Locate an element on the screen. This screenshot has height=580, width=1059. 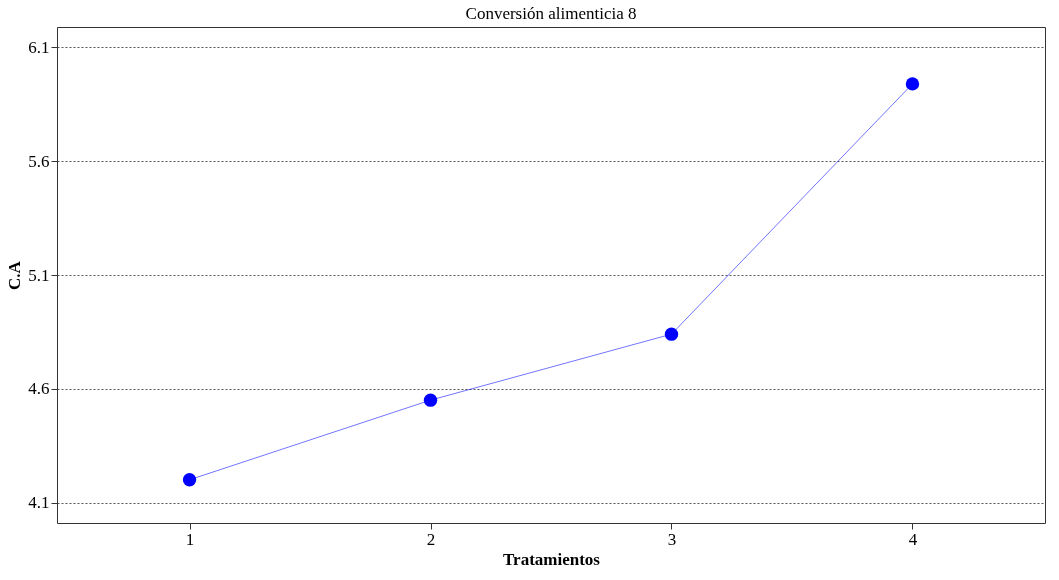
y-tick-label: 4.6 is located at coordinates (39, 389).